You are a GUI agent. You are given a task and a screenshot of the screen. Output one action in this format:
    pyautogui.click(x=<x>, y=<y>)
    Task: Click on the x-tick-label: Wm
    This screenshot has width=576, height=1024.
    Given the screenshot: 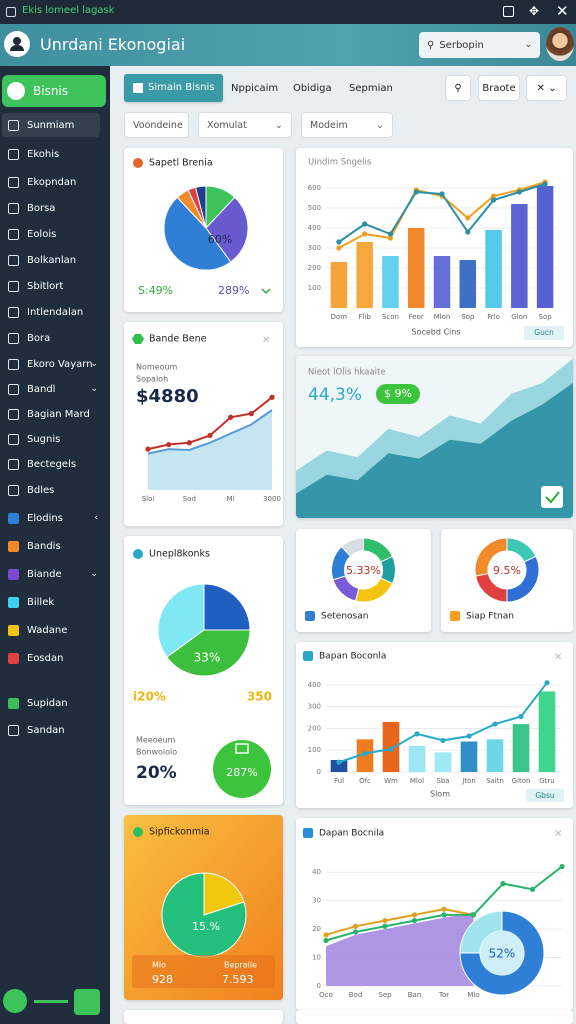 What is the action you would take?
    pyautogui.click(x=391, y=781)
    